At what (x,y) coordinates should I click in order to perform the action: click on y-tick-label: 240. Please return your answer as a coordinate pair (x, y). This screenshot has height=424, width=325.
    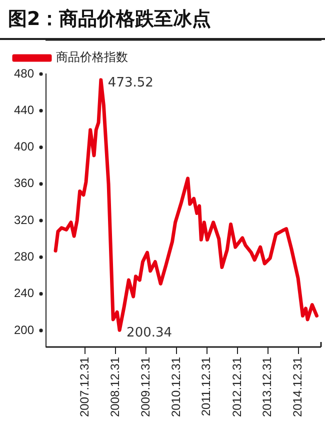
    Looking at the image, I should click on (24, 293).